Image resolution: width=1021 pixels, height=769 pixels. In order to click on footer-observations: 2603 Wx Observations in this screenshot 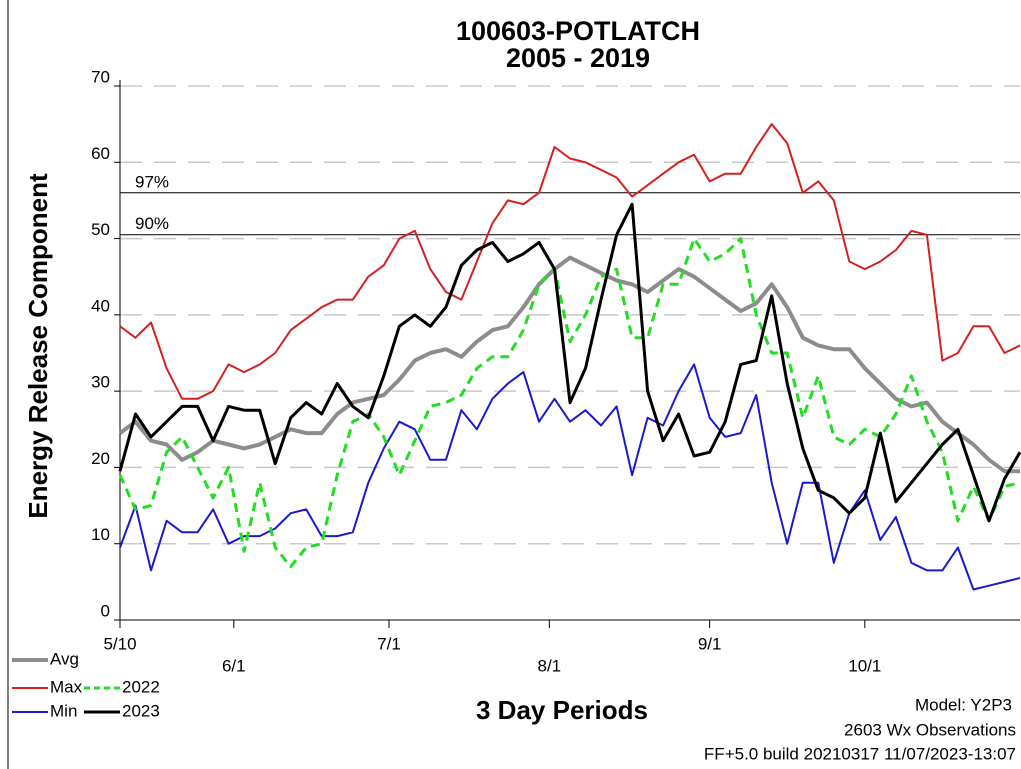, I will do `click(930, 729)`.